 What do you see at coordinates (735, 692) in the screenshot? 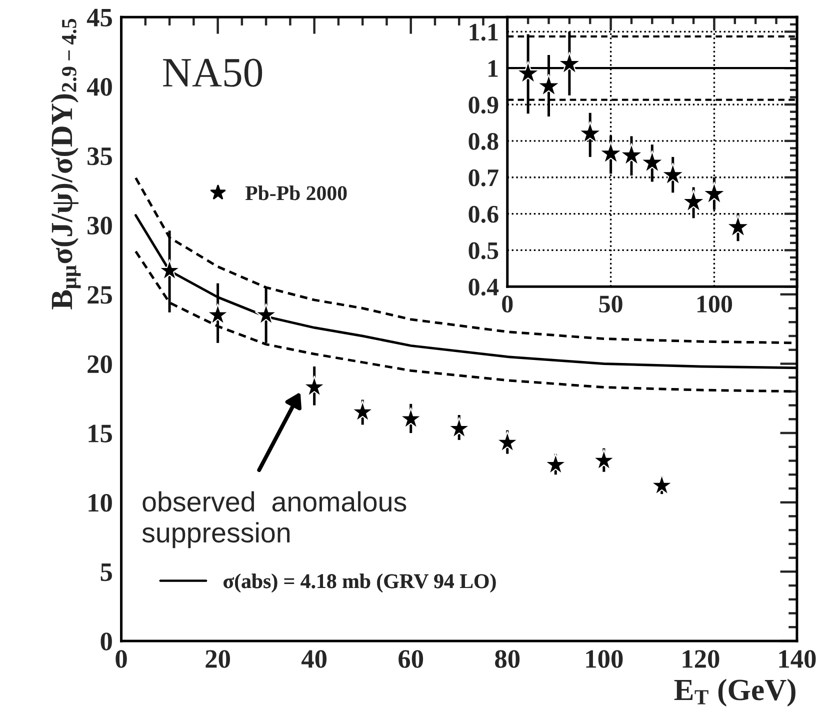
I see `x-axis-title: E$_{T}$ (GeV)` at bounding box center [735, 692].